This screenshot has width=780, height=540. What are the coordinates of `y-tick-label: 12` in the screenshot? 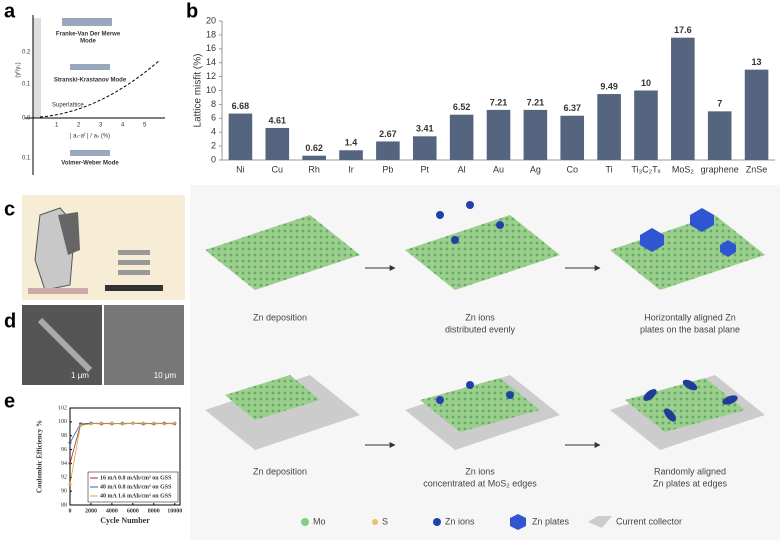 It's located at (211, 76).